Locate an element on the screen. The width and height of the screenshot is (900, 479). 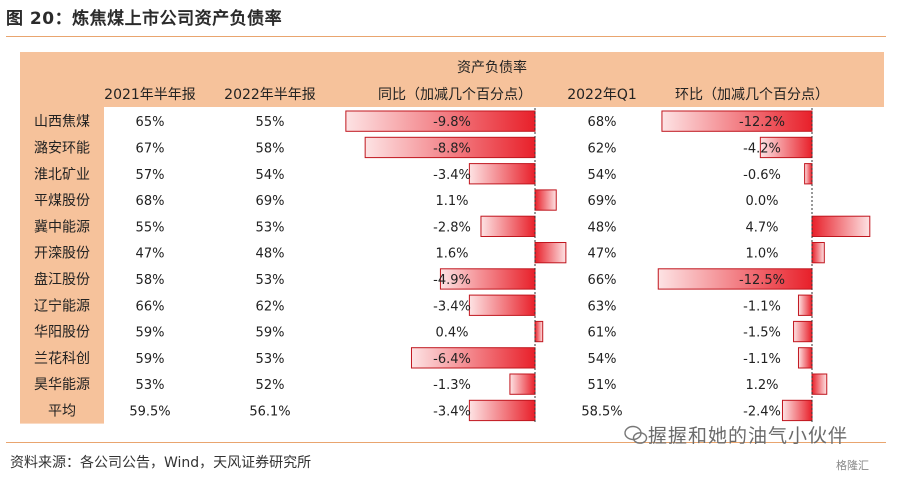
company-name: 潞安环能 is located at coordinates (62, 148).